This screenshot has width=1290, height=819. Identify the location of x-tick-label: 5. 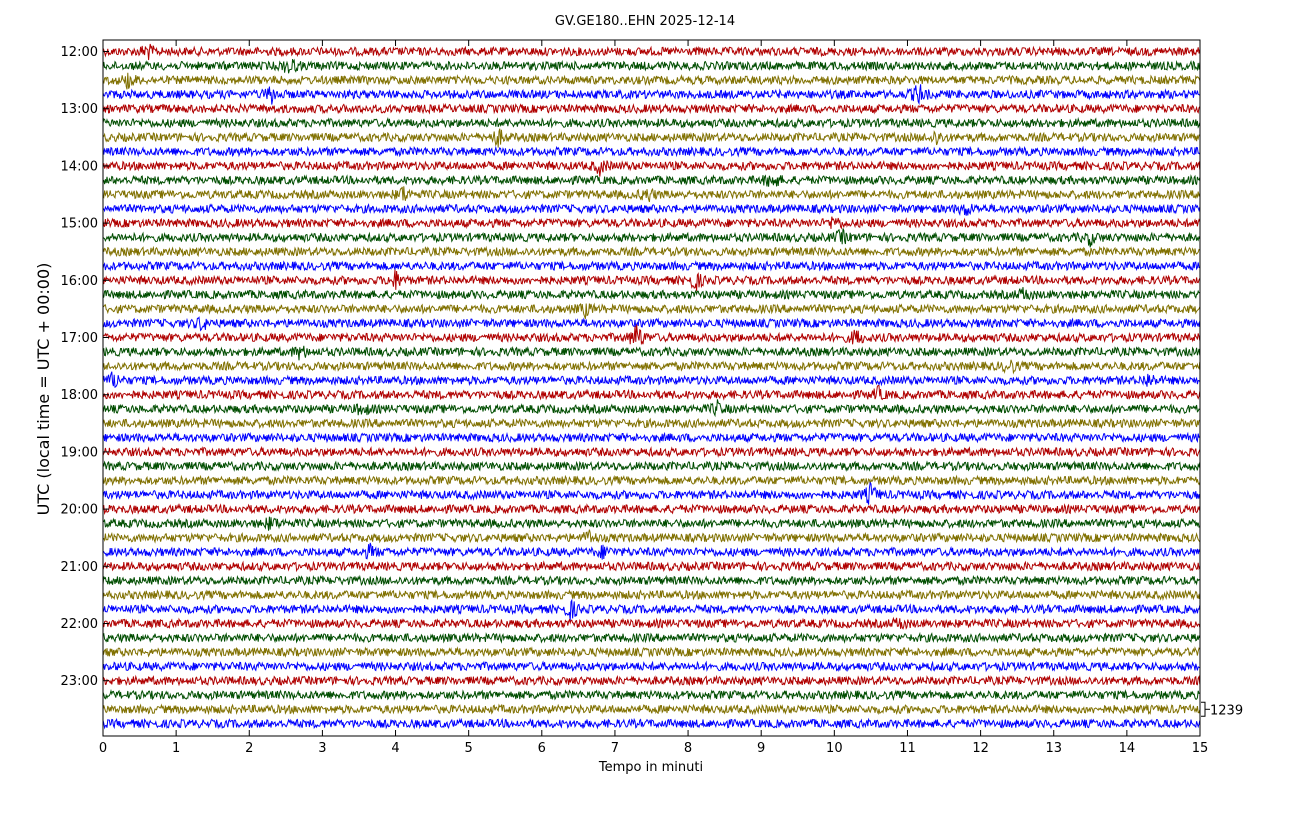
(469, 748).